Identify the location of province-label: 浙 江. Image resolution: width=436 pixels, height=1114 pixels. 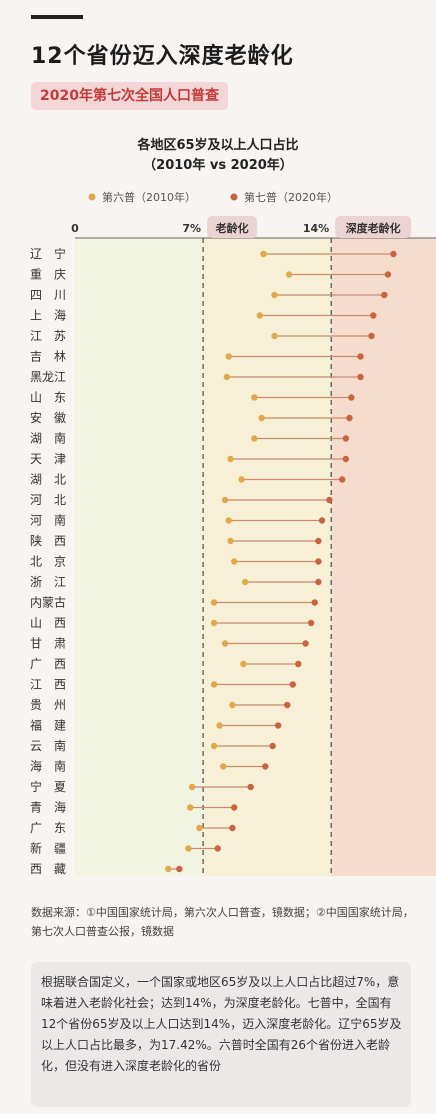
(48, 582).